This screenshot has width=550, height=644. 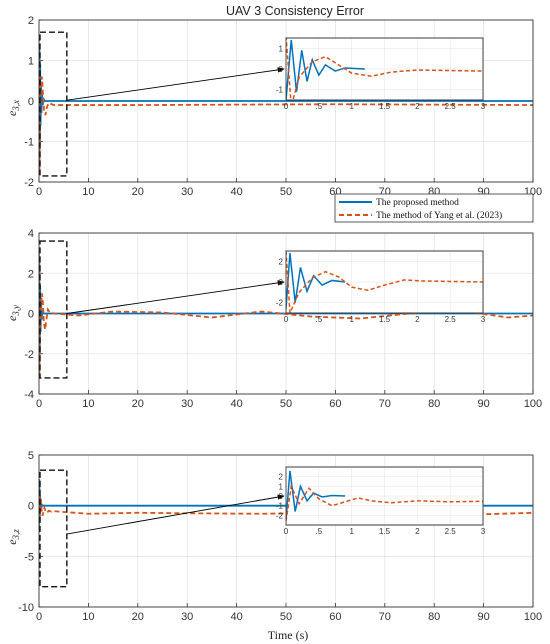 What do you see at coordinates (417, 203) in the screenshot?
I see `legend-label-proposed: The proposed method` at bounding box center [417, 203].